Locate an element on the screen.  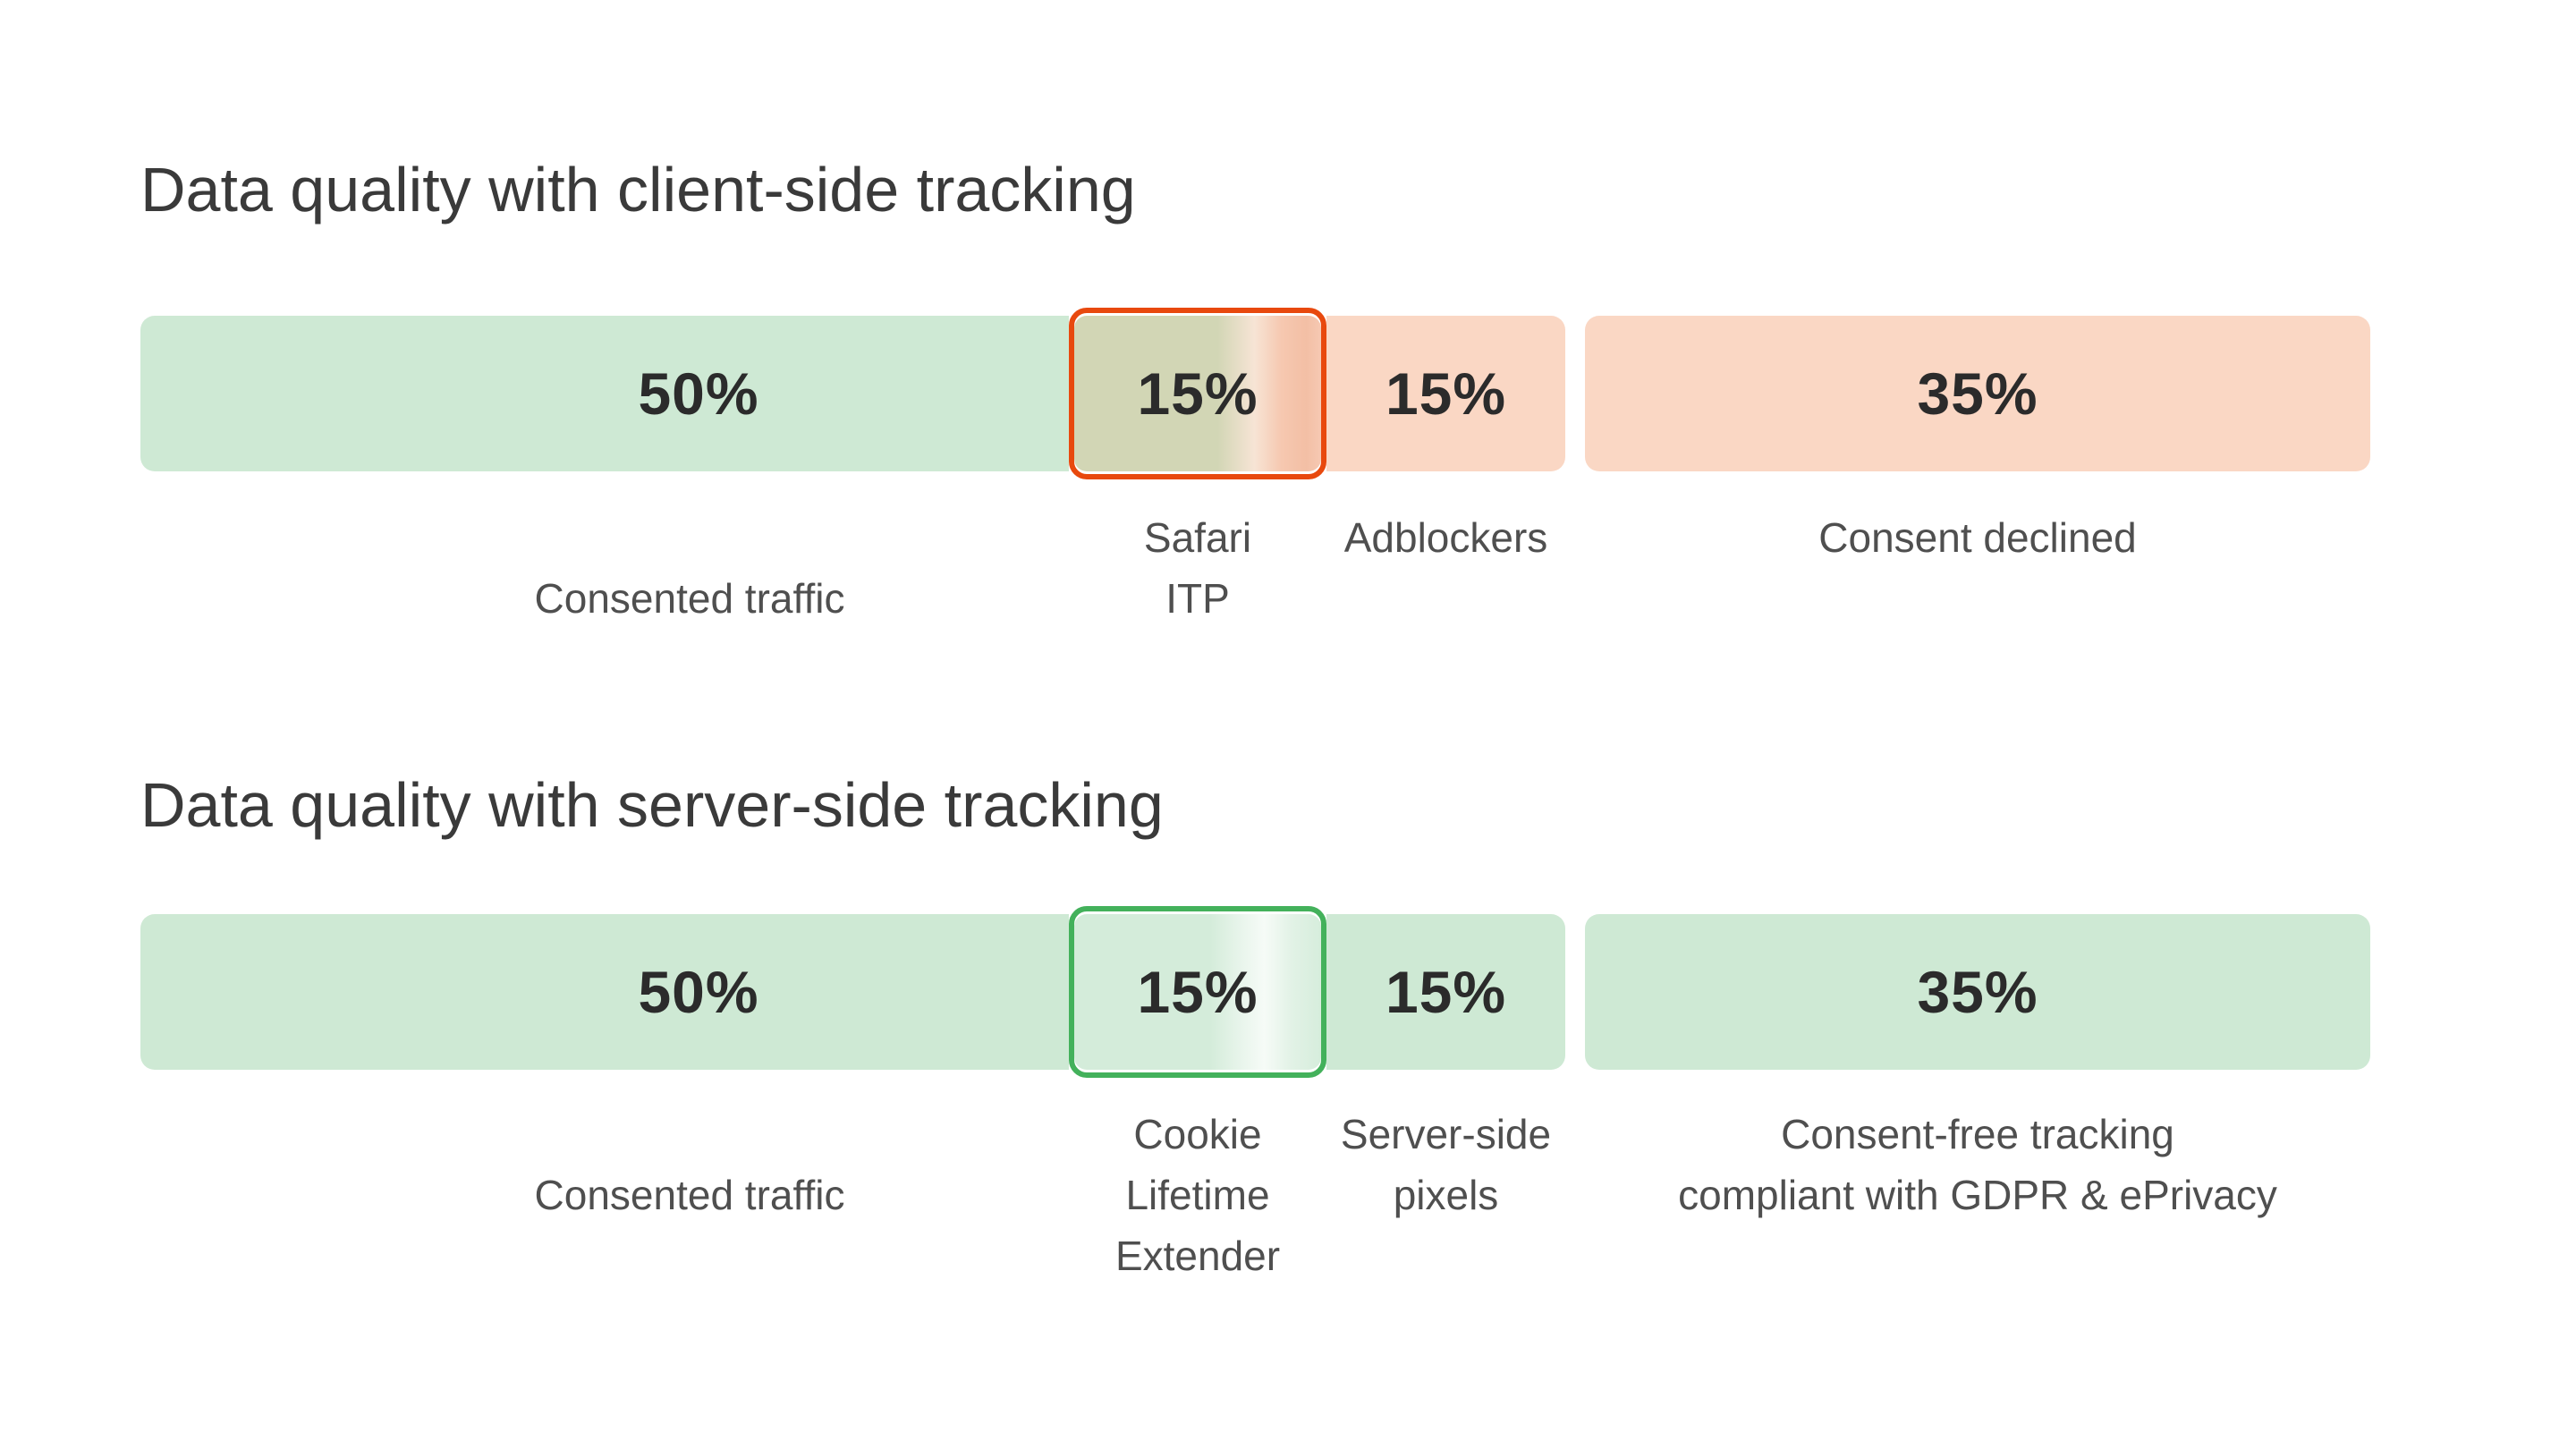
segment-value-consent-free-tracking: 35% is located at coordinates (1977, 992).